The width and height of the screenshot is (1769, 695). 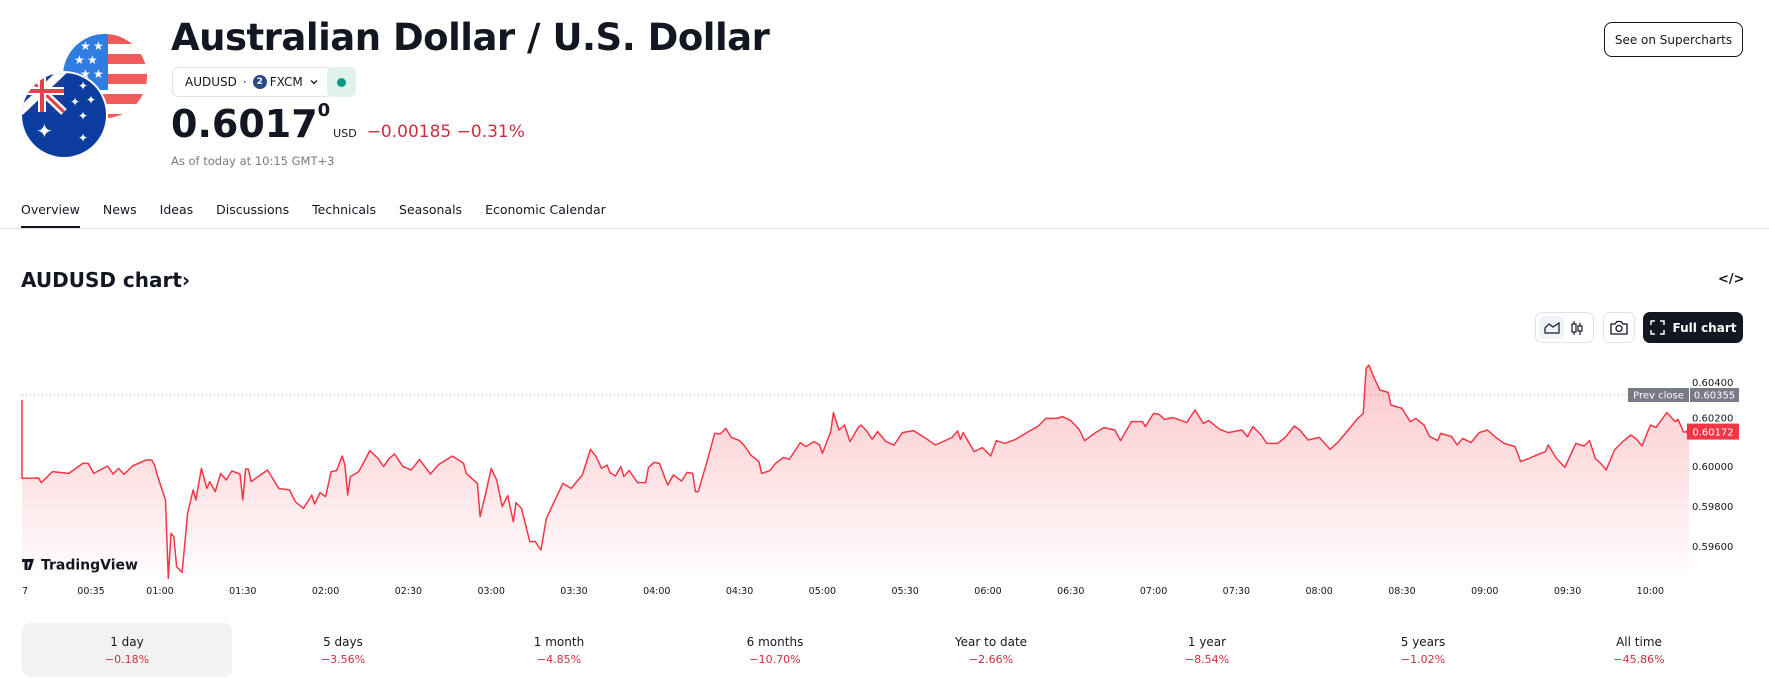 What do you see at coordinates (159, 591) in the screenshot?
I see `x-axis-tick-label: 01:00` at bounding box center [159, 591].